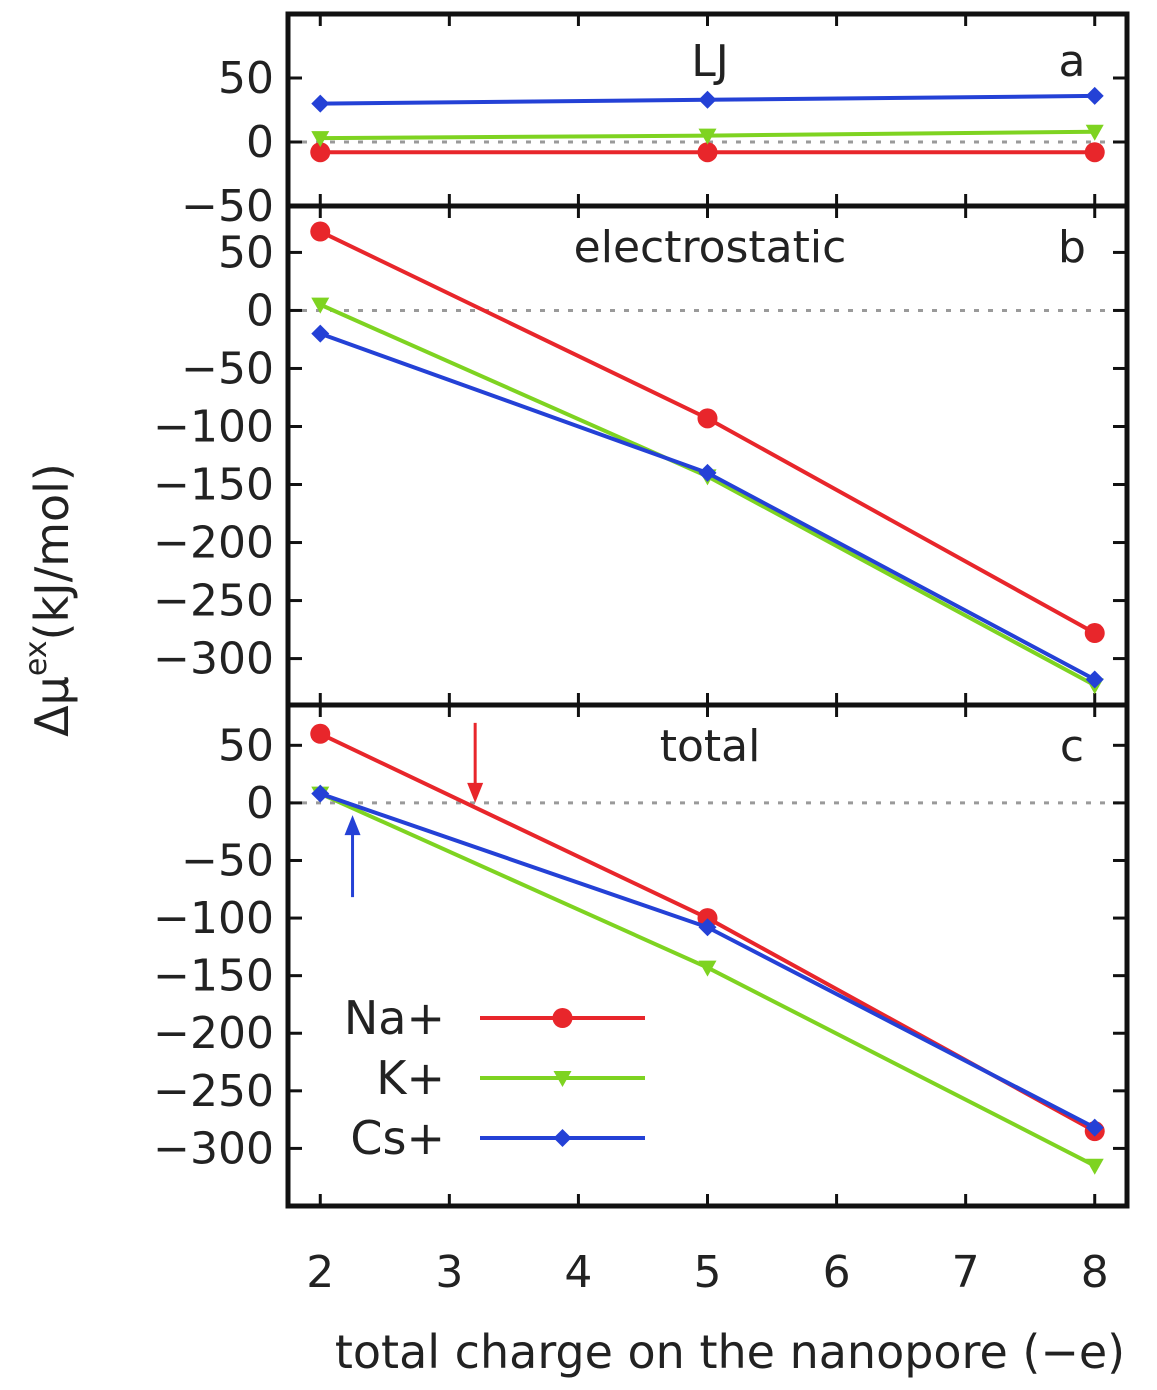 The width and height of the screenshot is (1157, 1390). I want to click on x-tick-label: 5, so click(708, 1272).